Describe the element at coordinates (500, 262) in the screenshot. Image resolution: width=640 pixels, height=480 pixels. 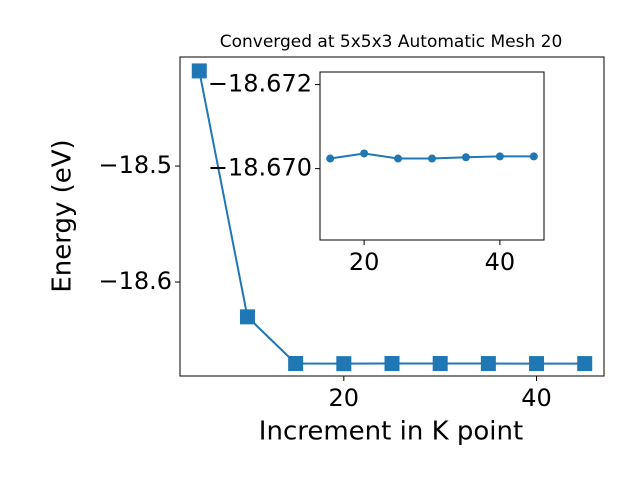
I see `inset-x-tick-label: 40` at that location.